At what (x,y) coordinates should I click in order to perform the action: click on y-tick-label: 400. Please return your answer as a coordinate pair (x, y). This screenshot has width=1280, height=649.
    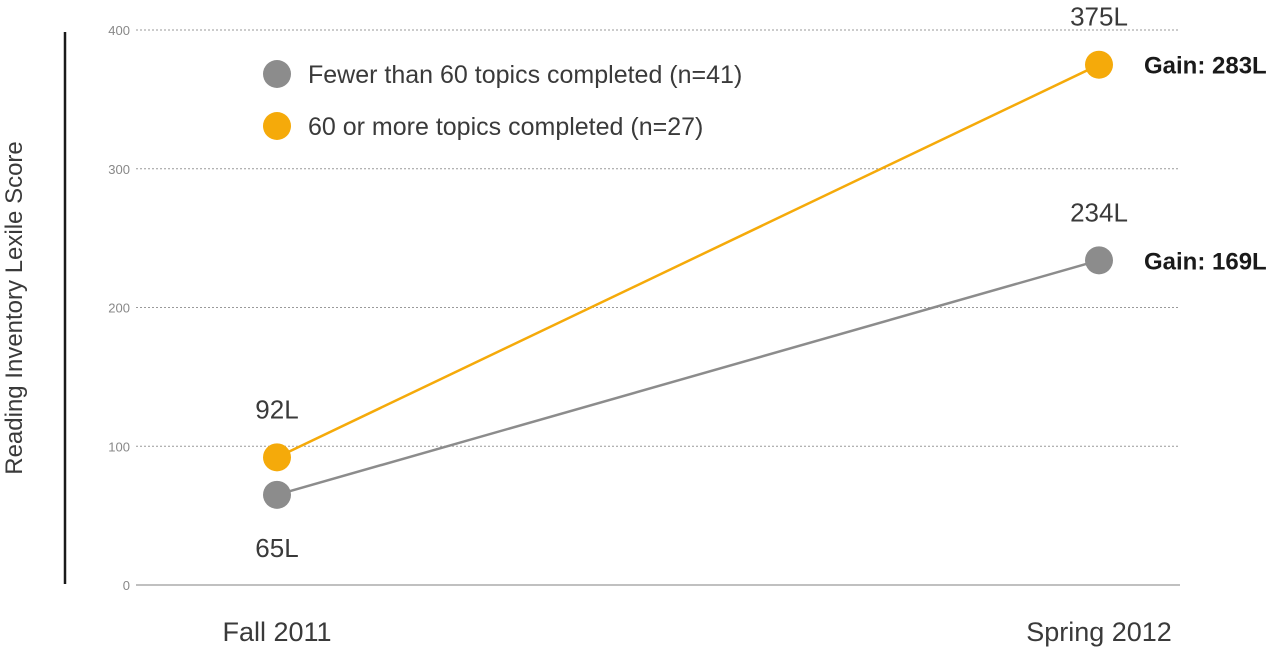
    Looking at the image, I should click on (119, 30).